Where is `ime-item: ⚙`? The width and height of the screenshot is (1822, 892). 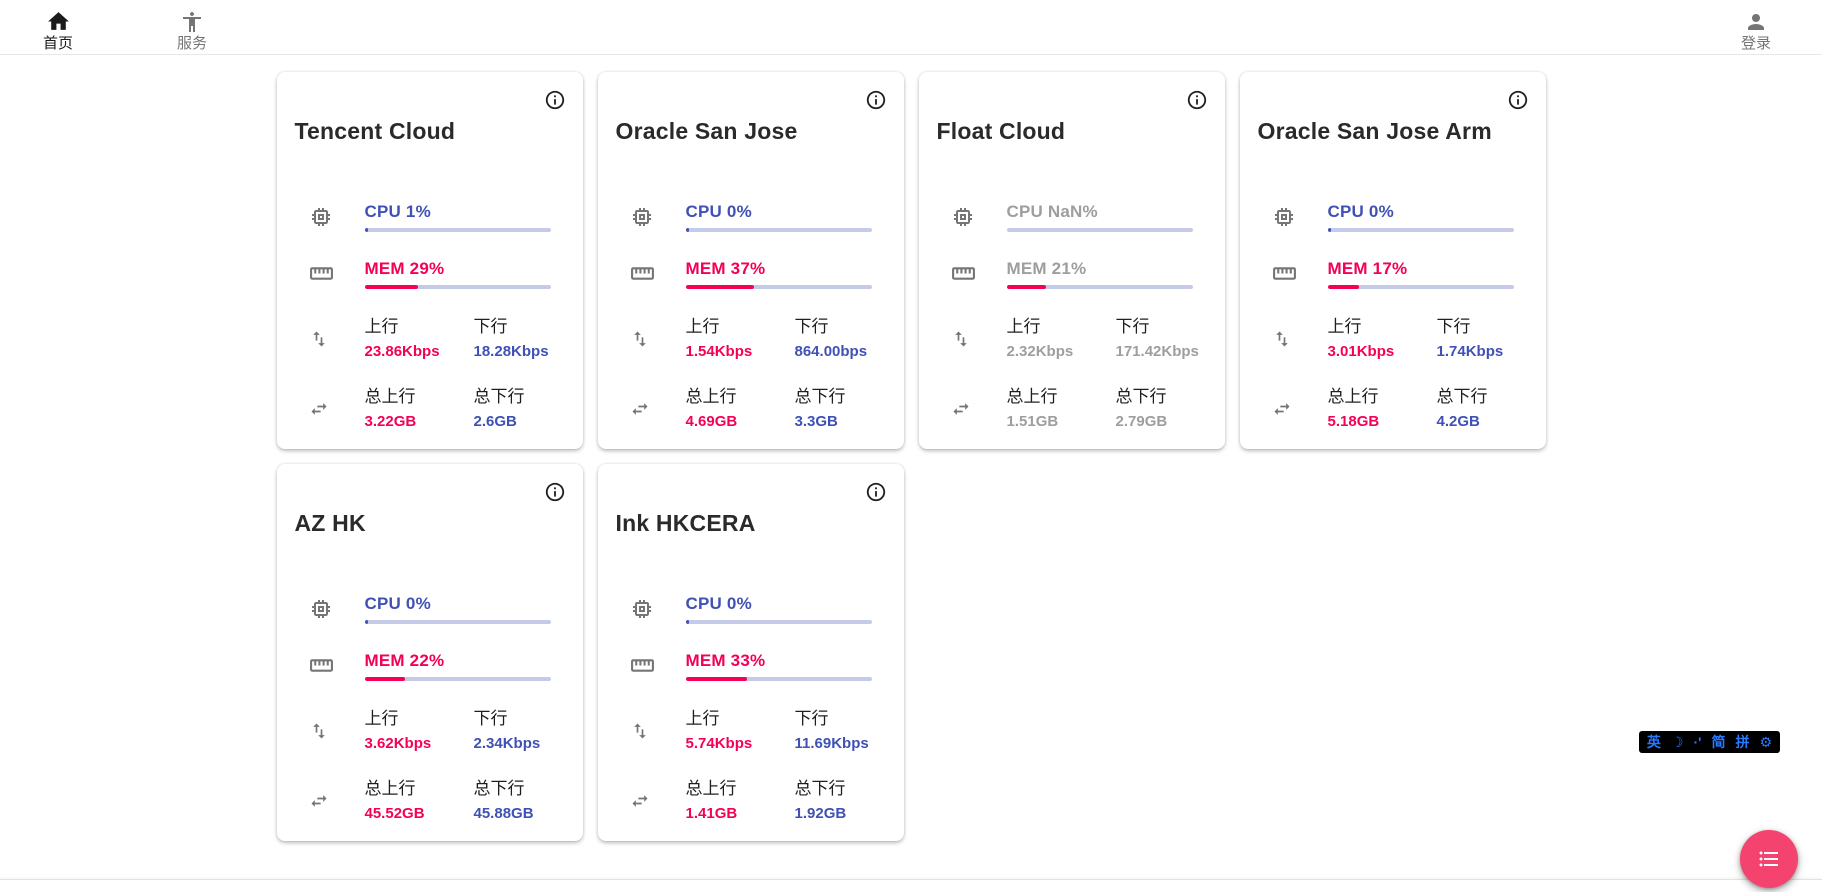
ime-item: ⚙ is located at coordinates (1765, 742).